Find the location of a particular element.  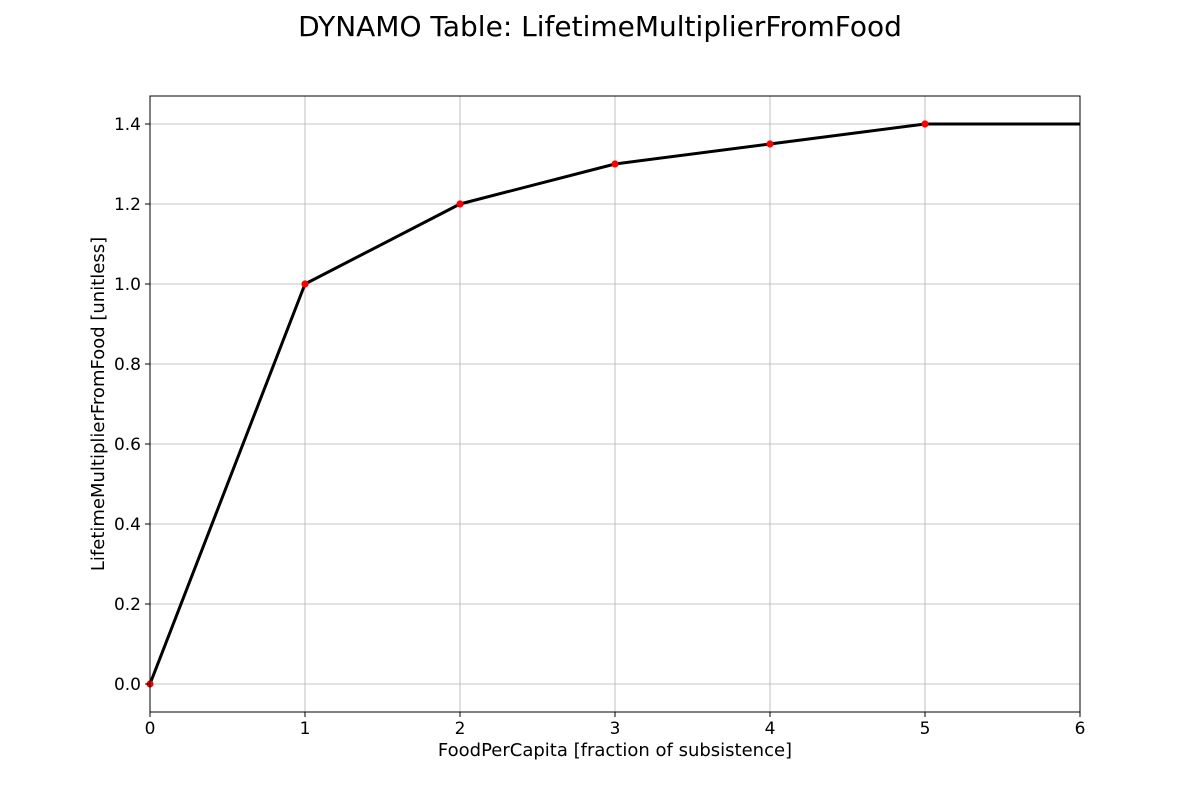

y-tick-label: 0.4 is located at coordinates (127, 525).